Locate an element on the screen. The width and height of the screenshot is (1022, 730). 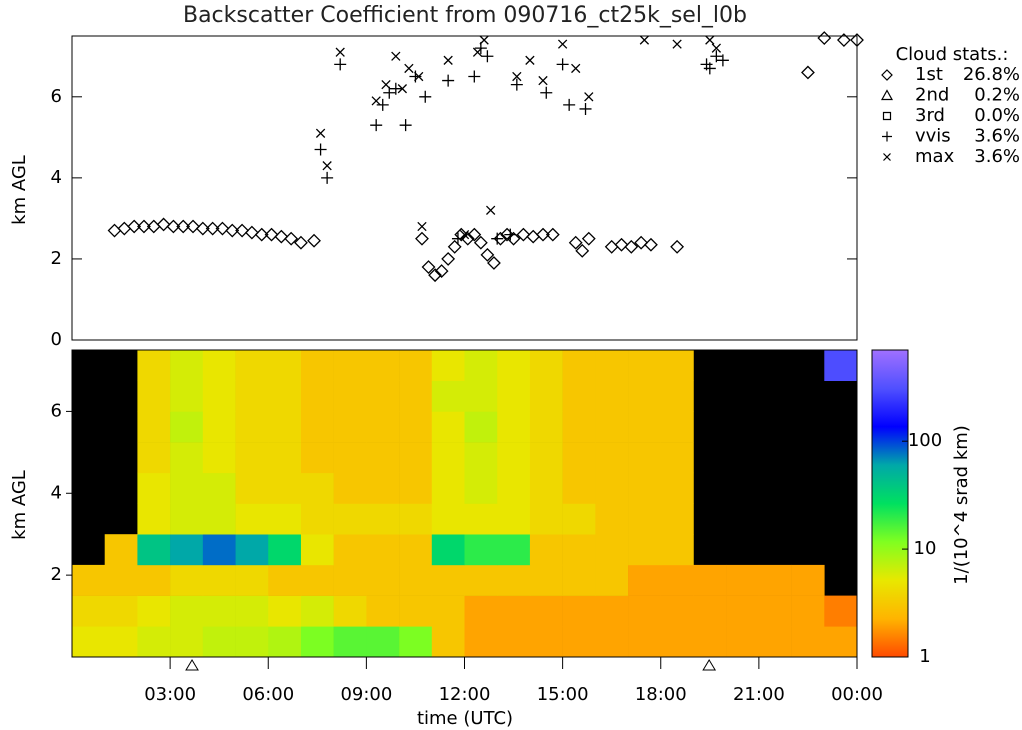
legend-label: 3rd is located at coordinates (930, 115).